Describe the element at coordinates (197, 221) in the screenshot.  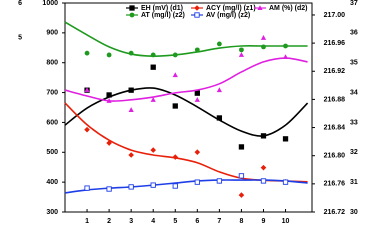
I see `x-tick-label: 6` at that location.